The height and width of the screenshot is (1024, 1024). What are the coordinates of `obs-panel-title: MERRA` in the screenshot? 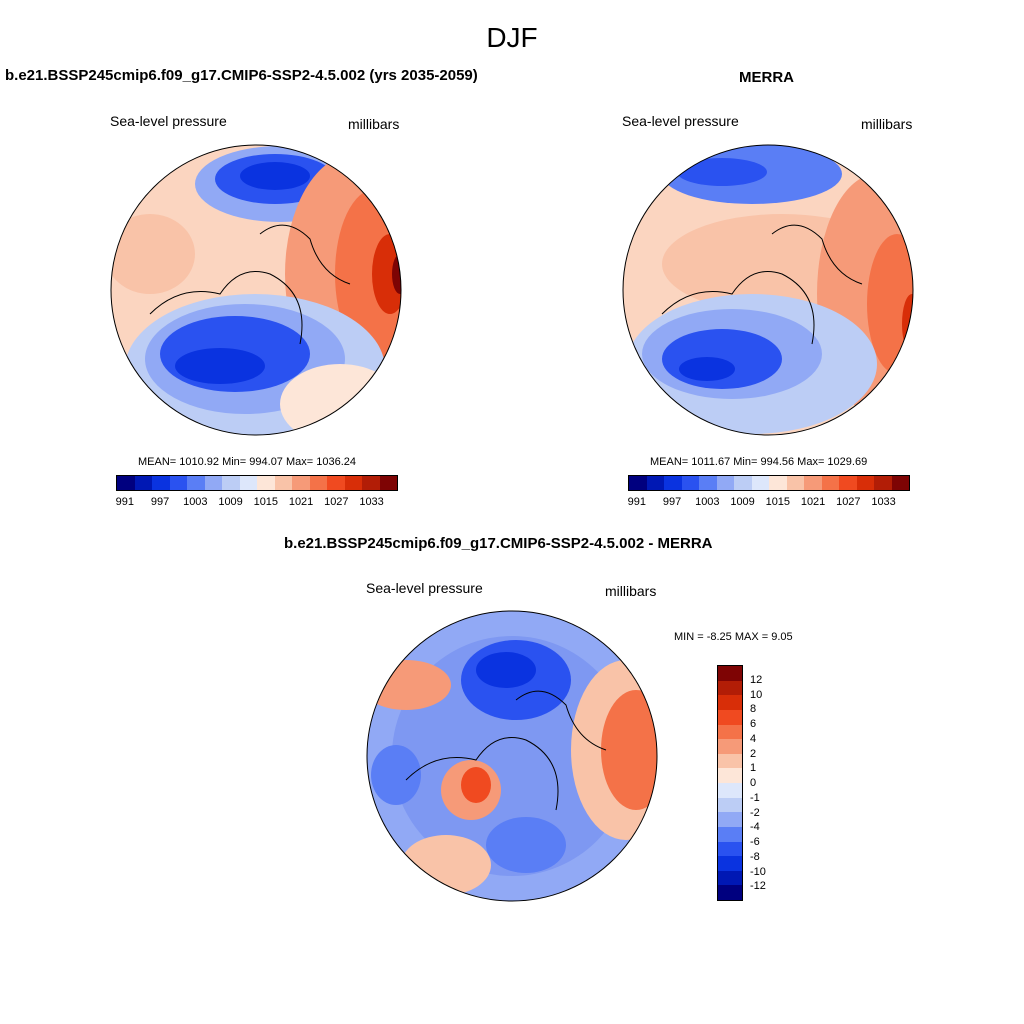 It's located at (766, 77).